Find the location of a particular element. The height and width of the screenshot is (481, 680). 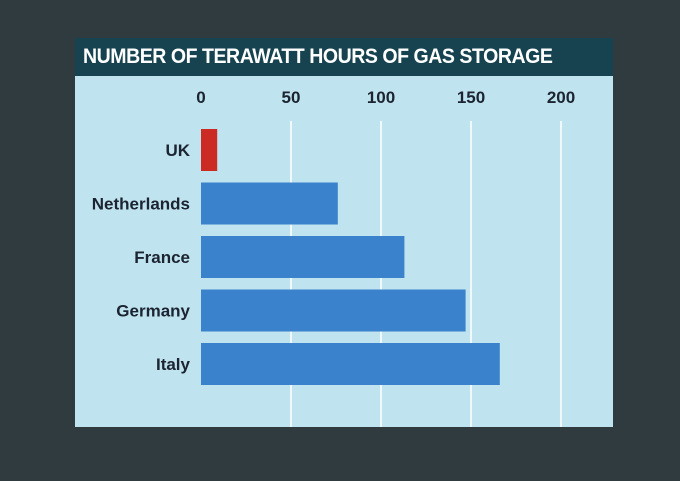

category-label-italy: Italy is located at coordinates (173, 364).